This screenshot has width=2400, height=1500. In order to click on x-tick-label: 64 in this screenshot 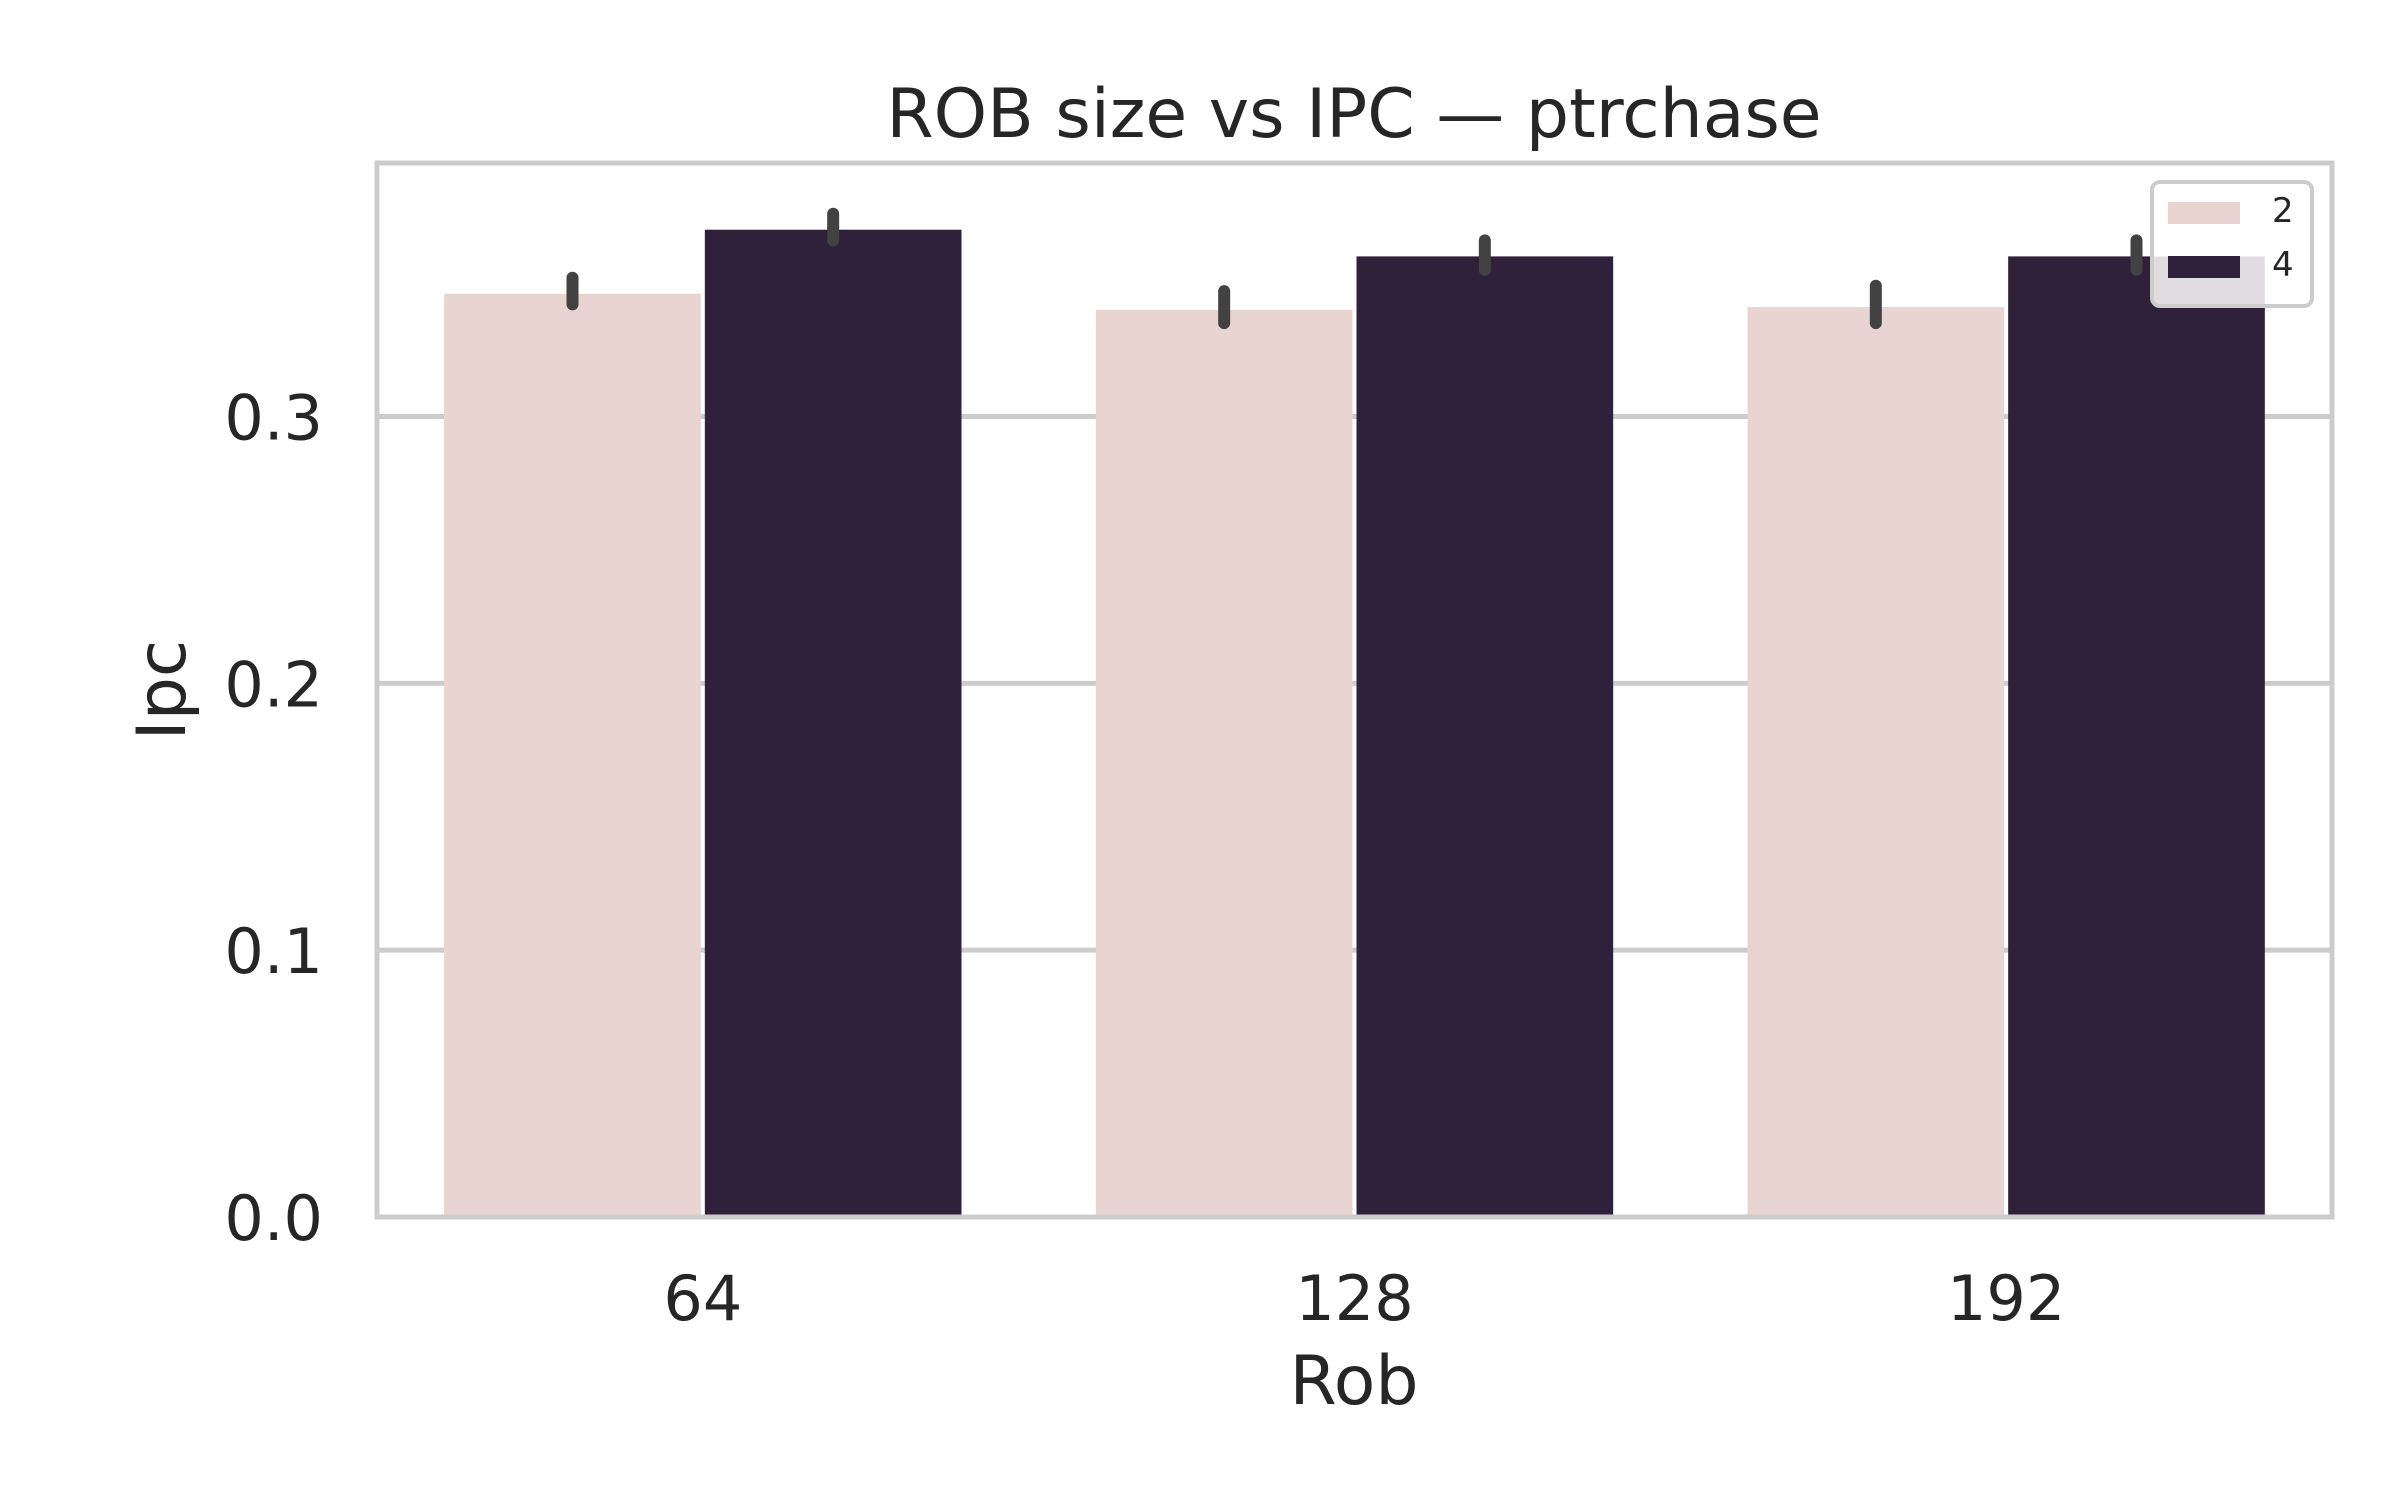, I will do `click(702, 1298)`.